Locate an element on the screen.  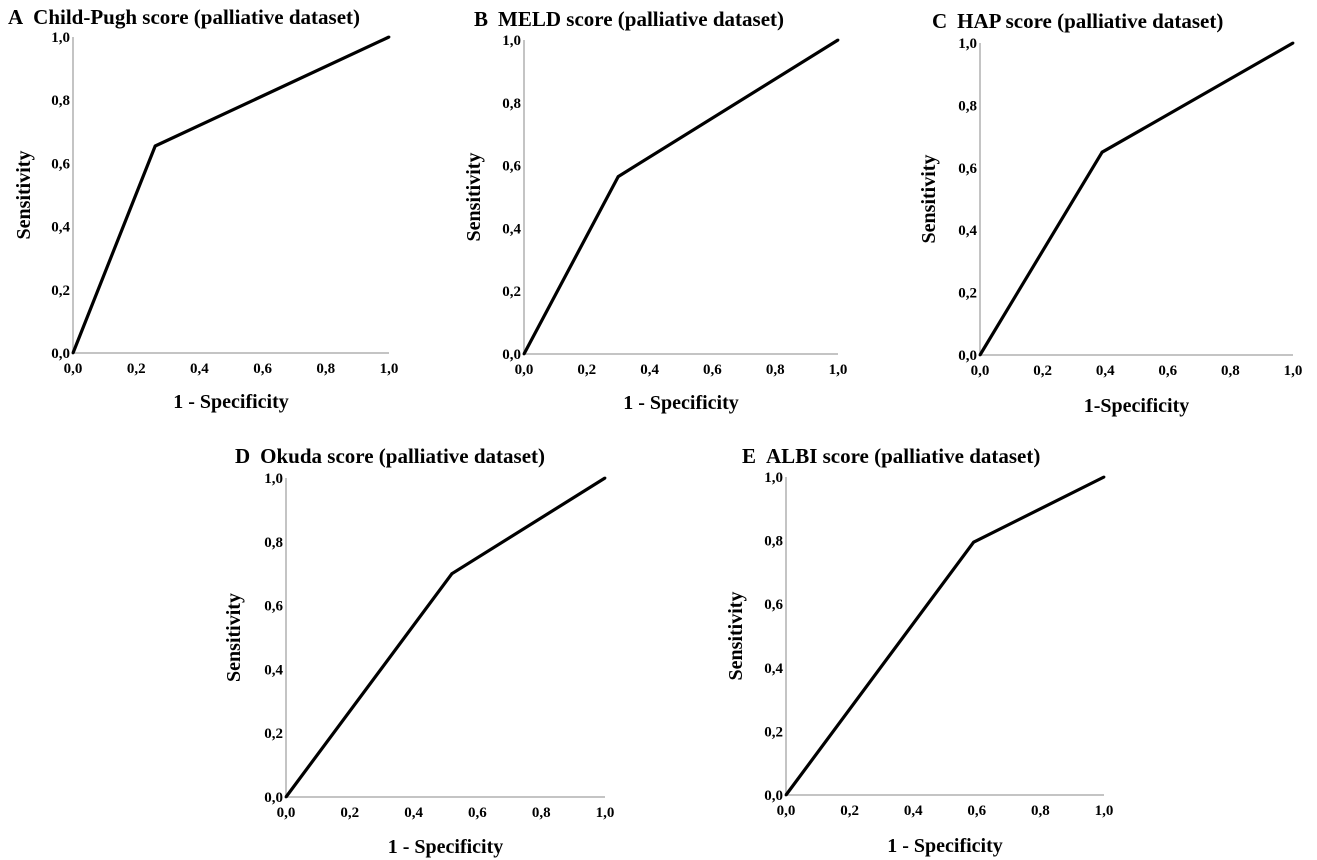
panel-c-x-tick-label: 0,4 is located at coordinates (1105, 371).